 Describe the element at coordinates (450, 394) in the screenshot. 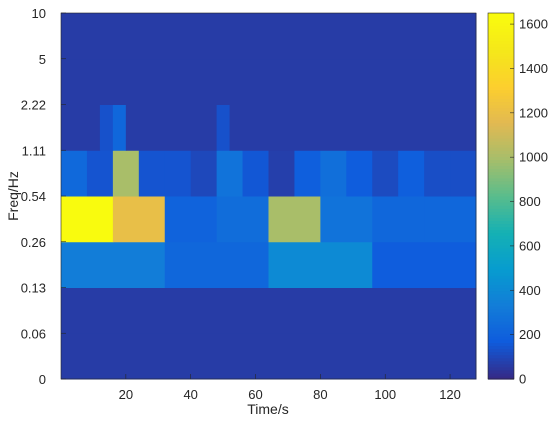

I see `x-tick-label: 120` at that location.